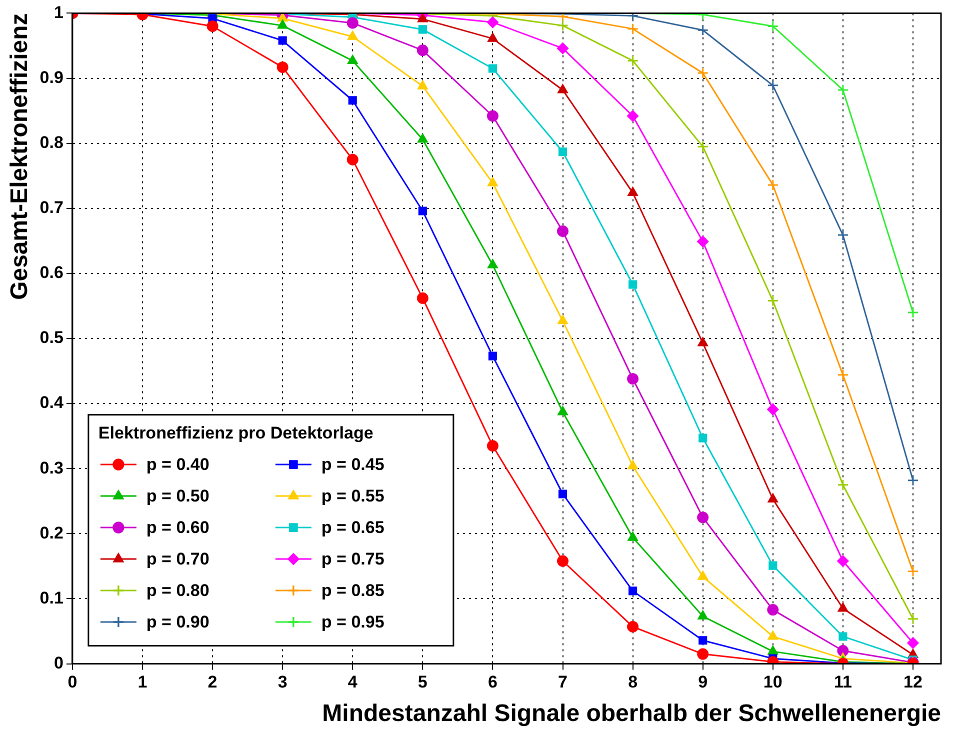  What do you see at coordinates (213, 682) in the screenshot?
I see `x-tick-label: 2` at bounding box center [213, 682].